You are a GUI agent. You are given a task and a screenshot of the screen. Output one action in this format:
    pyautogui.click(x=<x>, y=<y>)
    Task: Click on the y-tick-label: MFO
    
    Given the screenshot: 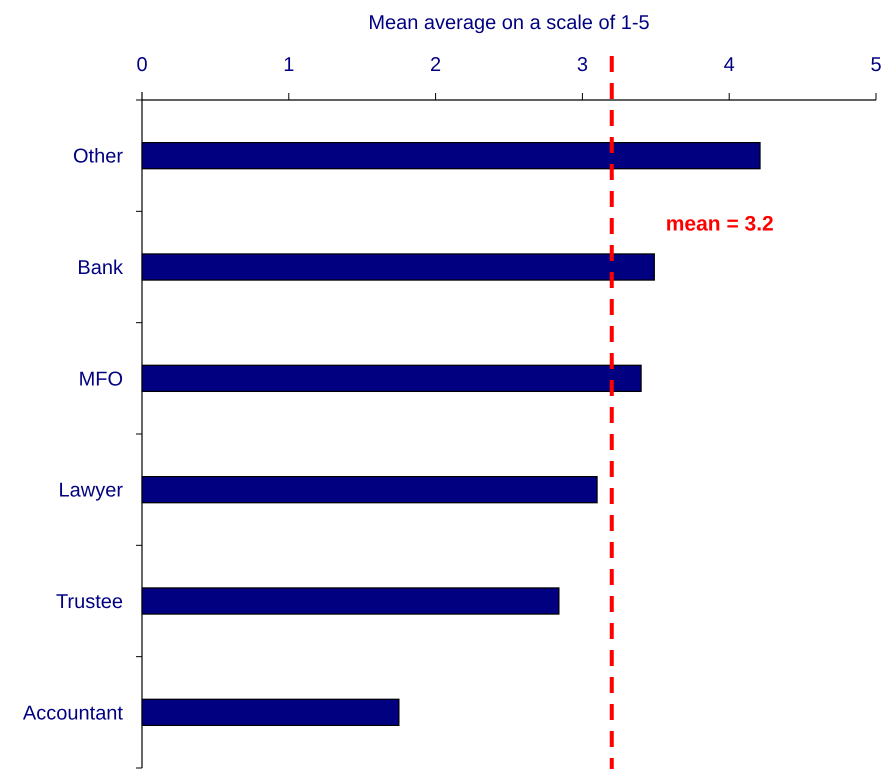 What is the action you would take?
    pyautogui.click(x=100, y=379)
    